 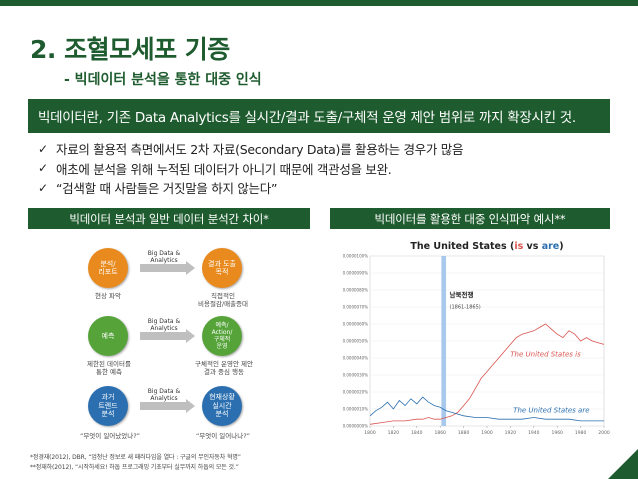 I want to click on y-tick-label: 0.0000100%, so click(x=356, y=256).